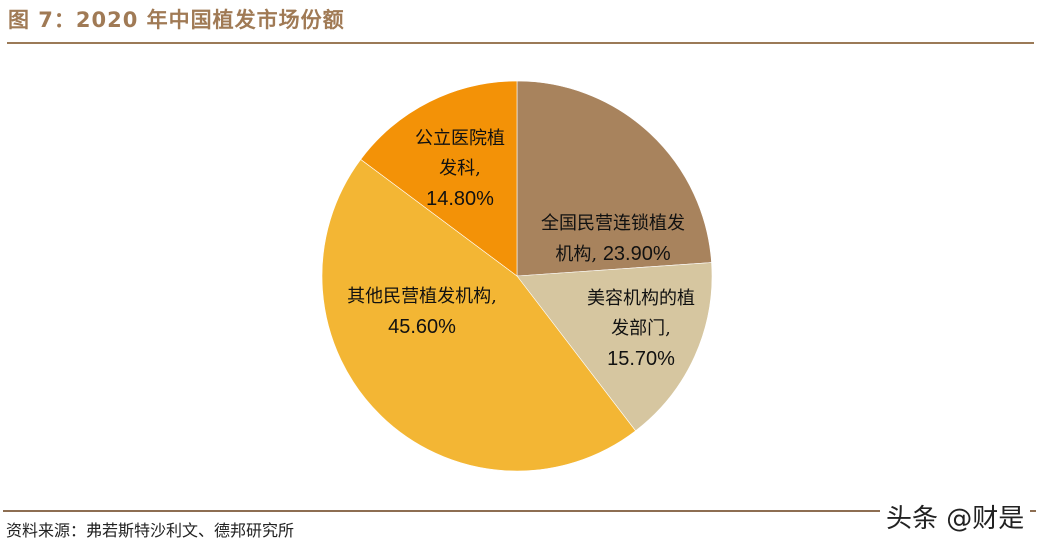 The height and width of the screenshot is (545, 1041). What do you see at coordinates (176, 20) in the screenshot?
I see `chart-title: 图 7：2020 年中国植发市场份额` at bounding box center [176, 20].